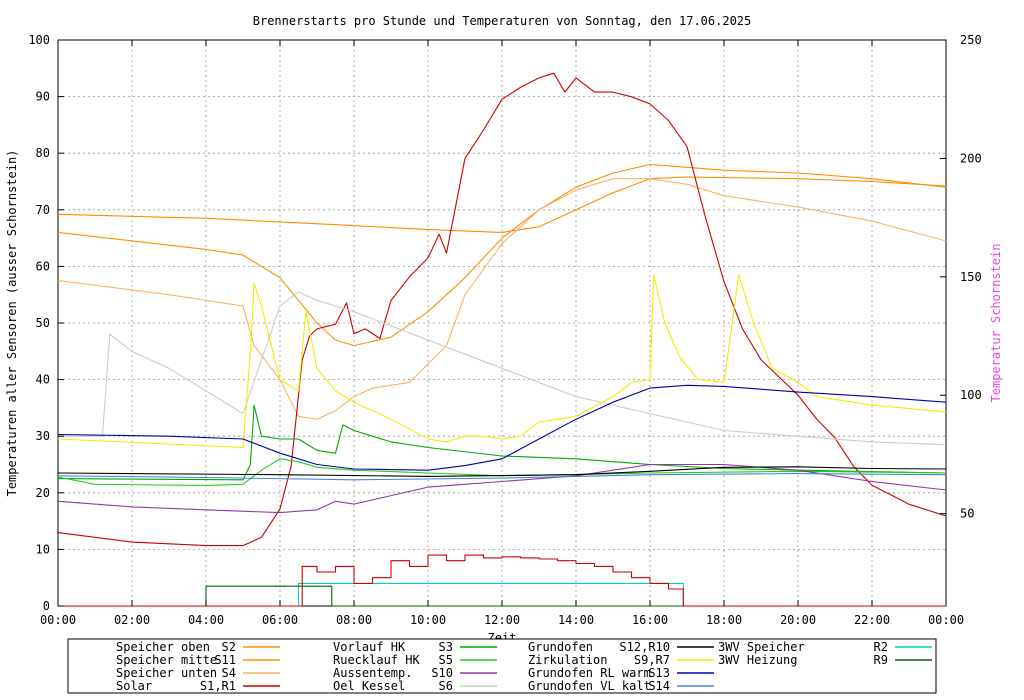 The height and width of the screenshot is (700, 1024). What do you see at coordinates (166, 660) in the screenshot?
I see `legend-label: Speicher mitte` at bounding box center [166, 660].